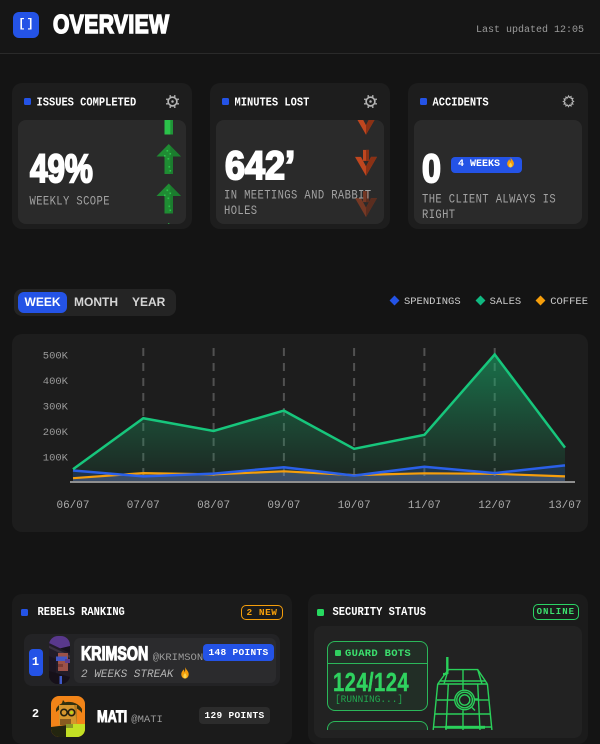 The image size is (600, 744). Describe the element at coordinates (283, 506) in the screenshot. I see `svg-text: 09/07` at that location.